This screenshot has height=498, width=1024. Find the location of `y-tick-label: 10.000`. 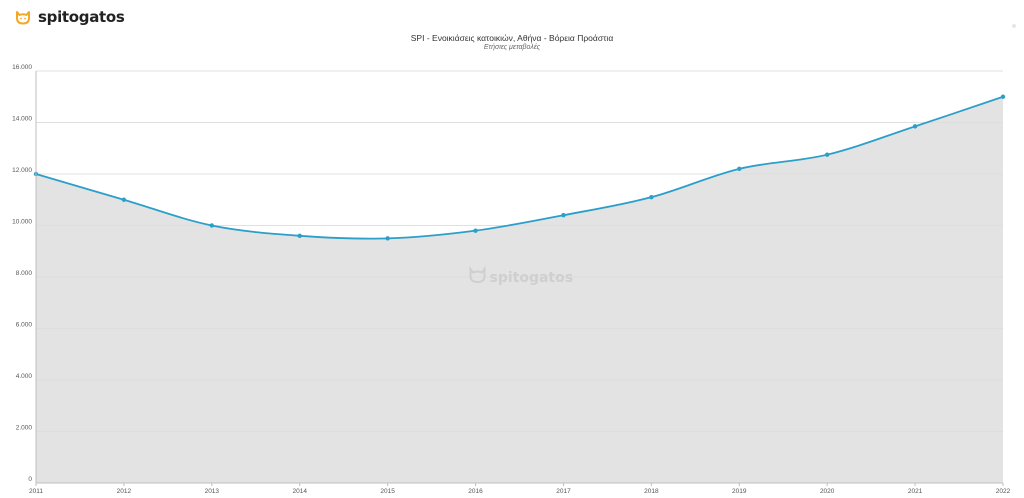

y-tick-label: 10.000 is located at coordinates (22, 222).